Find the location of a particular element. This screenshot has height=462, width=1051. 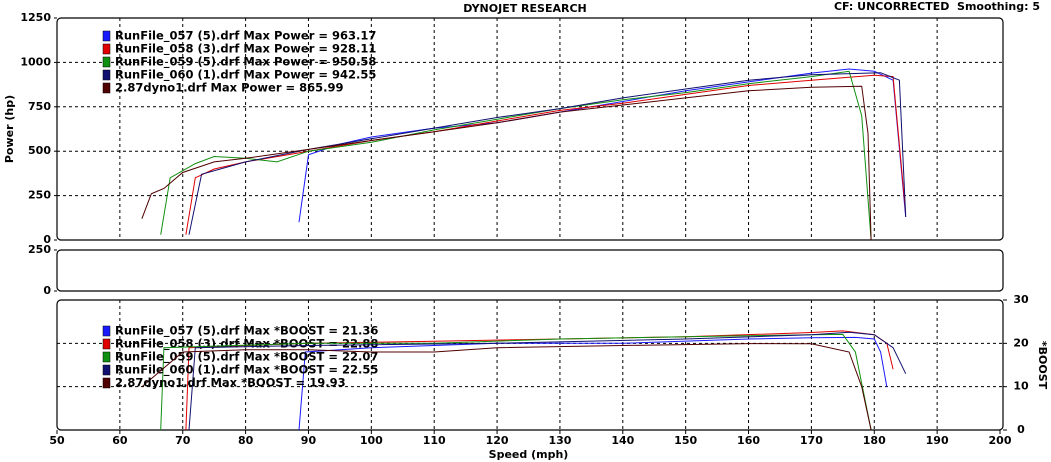

legend-label: RunFile_060 (1).drf Max Power = 942.55 is located at coordinates (245, 75).